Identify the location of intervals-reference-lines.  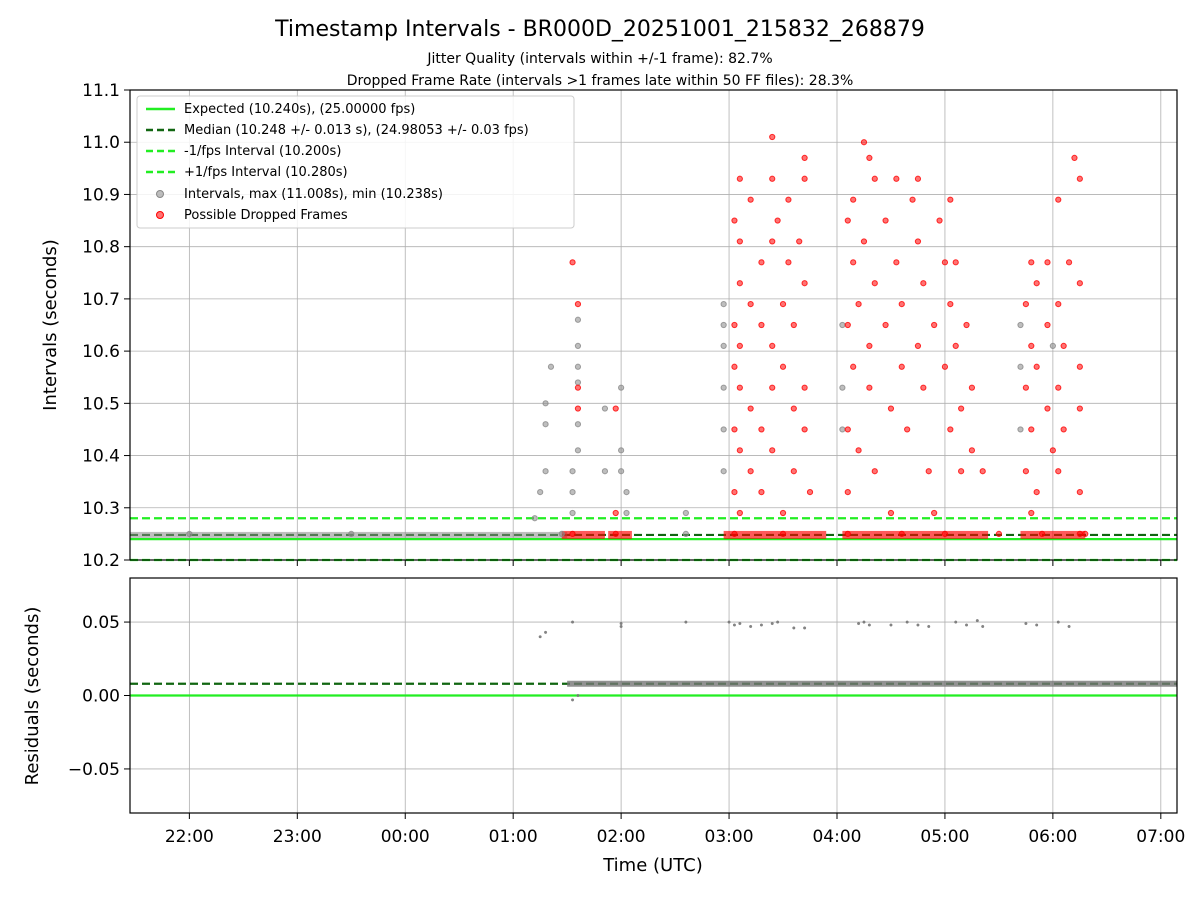
(653, 539).